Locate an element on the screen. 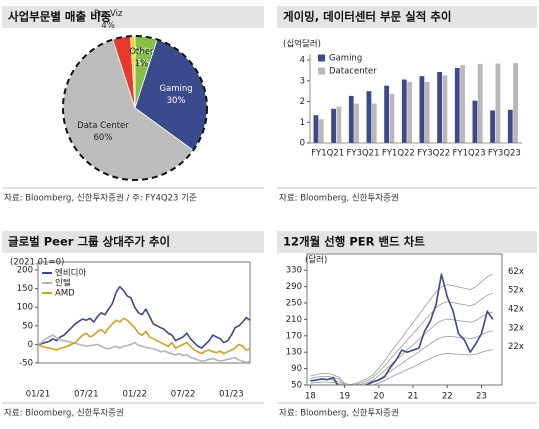  y-tick-label: 290 is located at coordinates (294, 287).